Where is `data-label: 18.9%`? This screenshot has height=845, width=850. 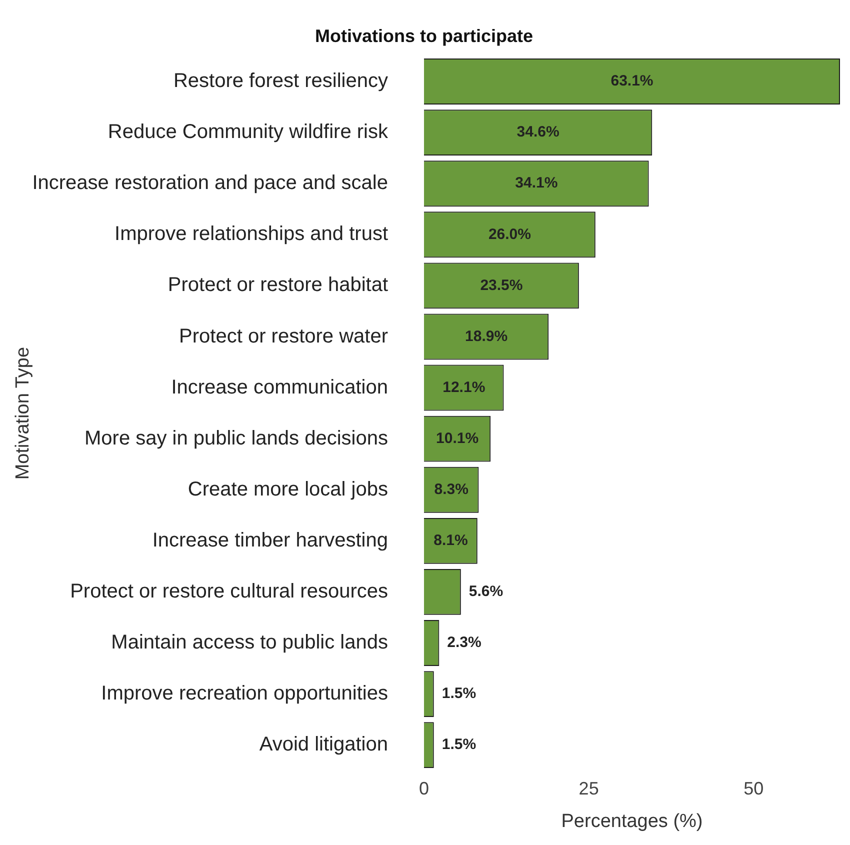 data-label: 18.9% is located at coordinates (486, 336).